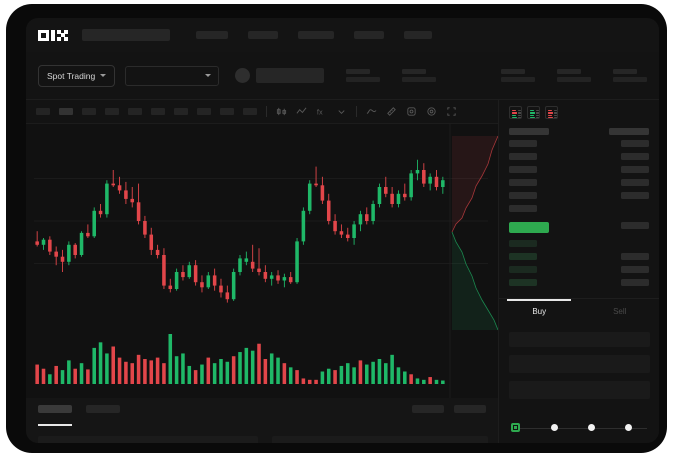 Image resolution: width=673 pixels, height=453 pixels. I want to click on tf-4h, so click(158, 111).